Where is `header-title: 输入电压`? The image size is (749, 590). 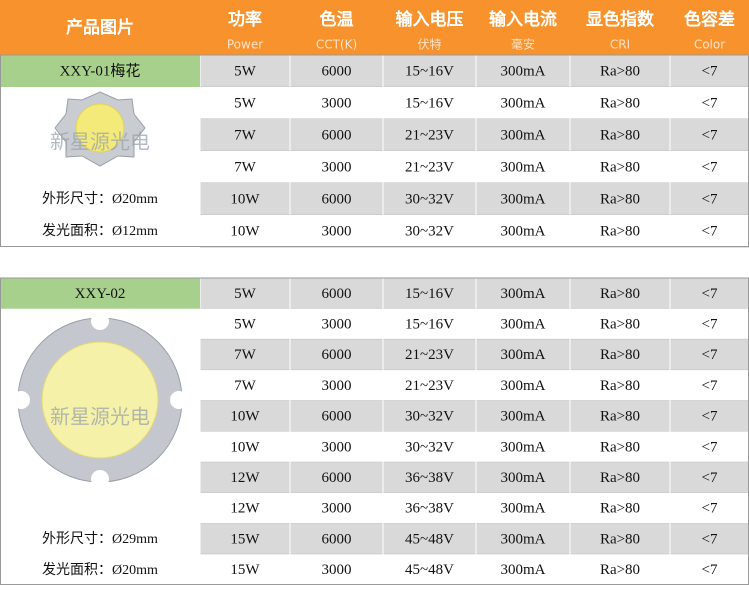
header-title: 输入电压 is located at coordinates (430, 19).